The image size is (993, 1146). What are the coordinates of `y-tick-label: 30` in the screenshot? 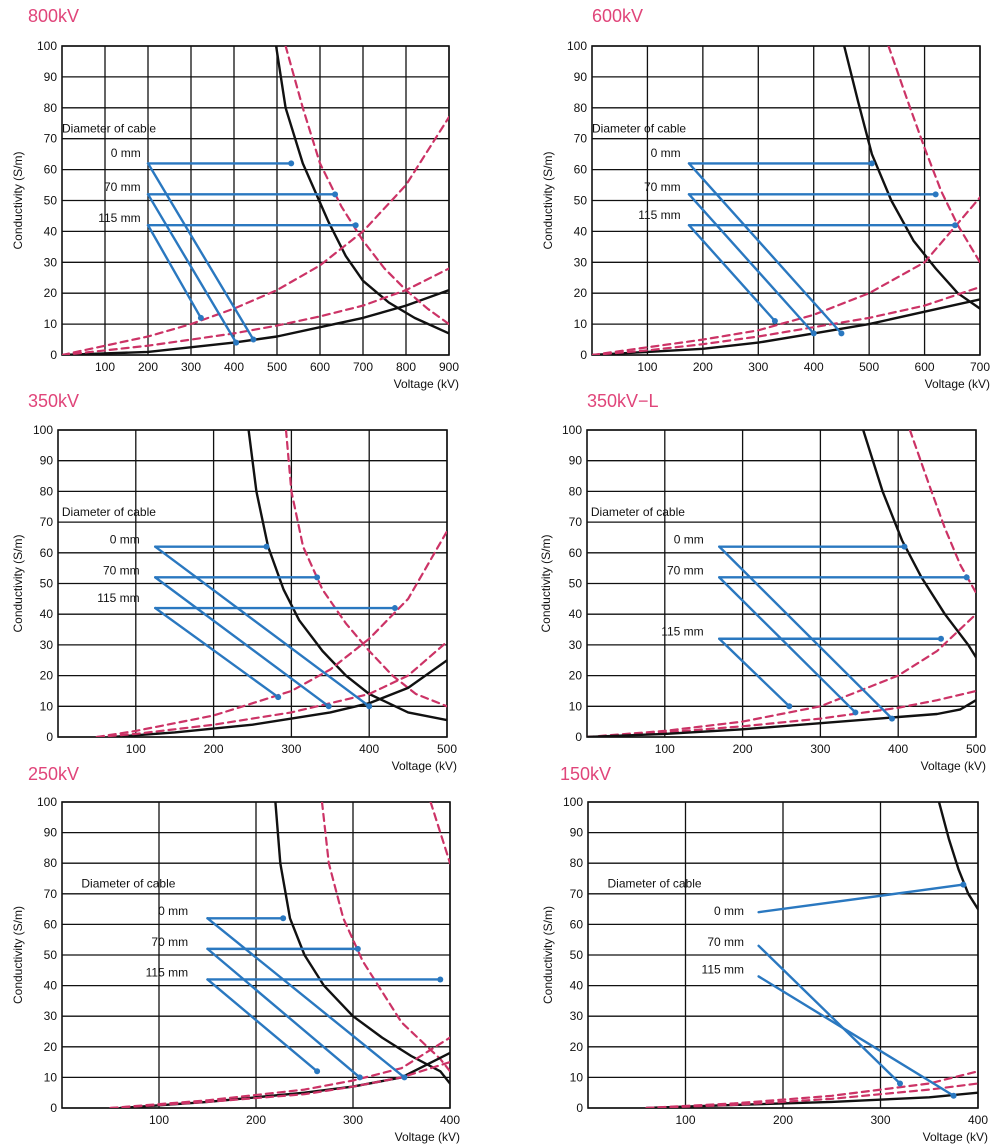 It's located at (51, 1016).